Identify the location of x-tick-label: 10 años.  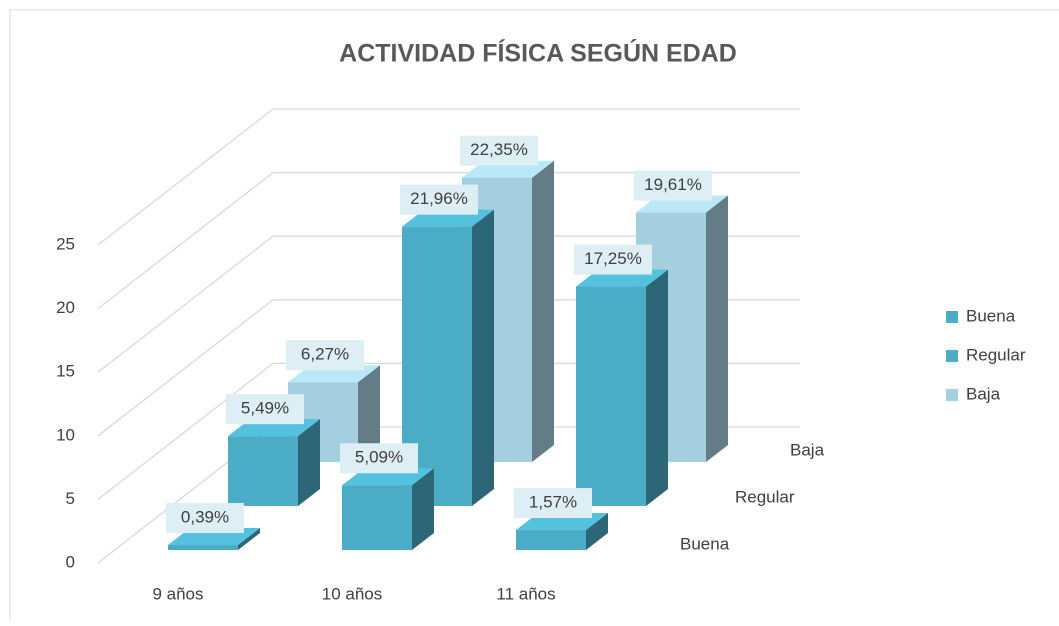
(352, 593).